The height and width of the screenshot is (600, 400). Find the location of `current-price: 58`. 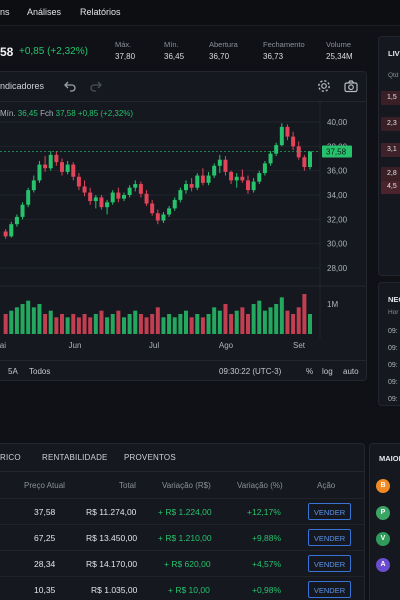

current-price: 58 is located at coordinates (7, 52).